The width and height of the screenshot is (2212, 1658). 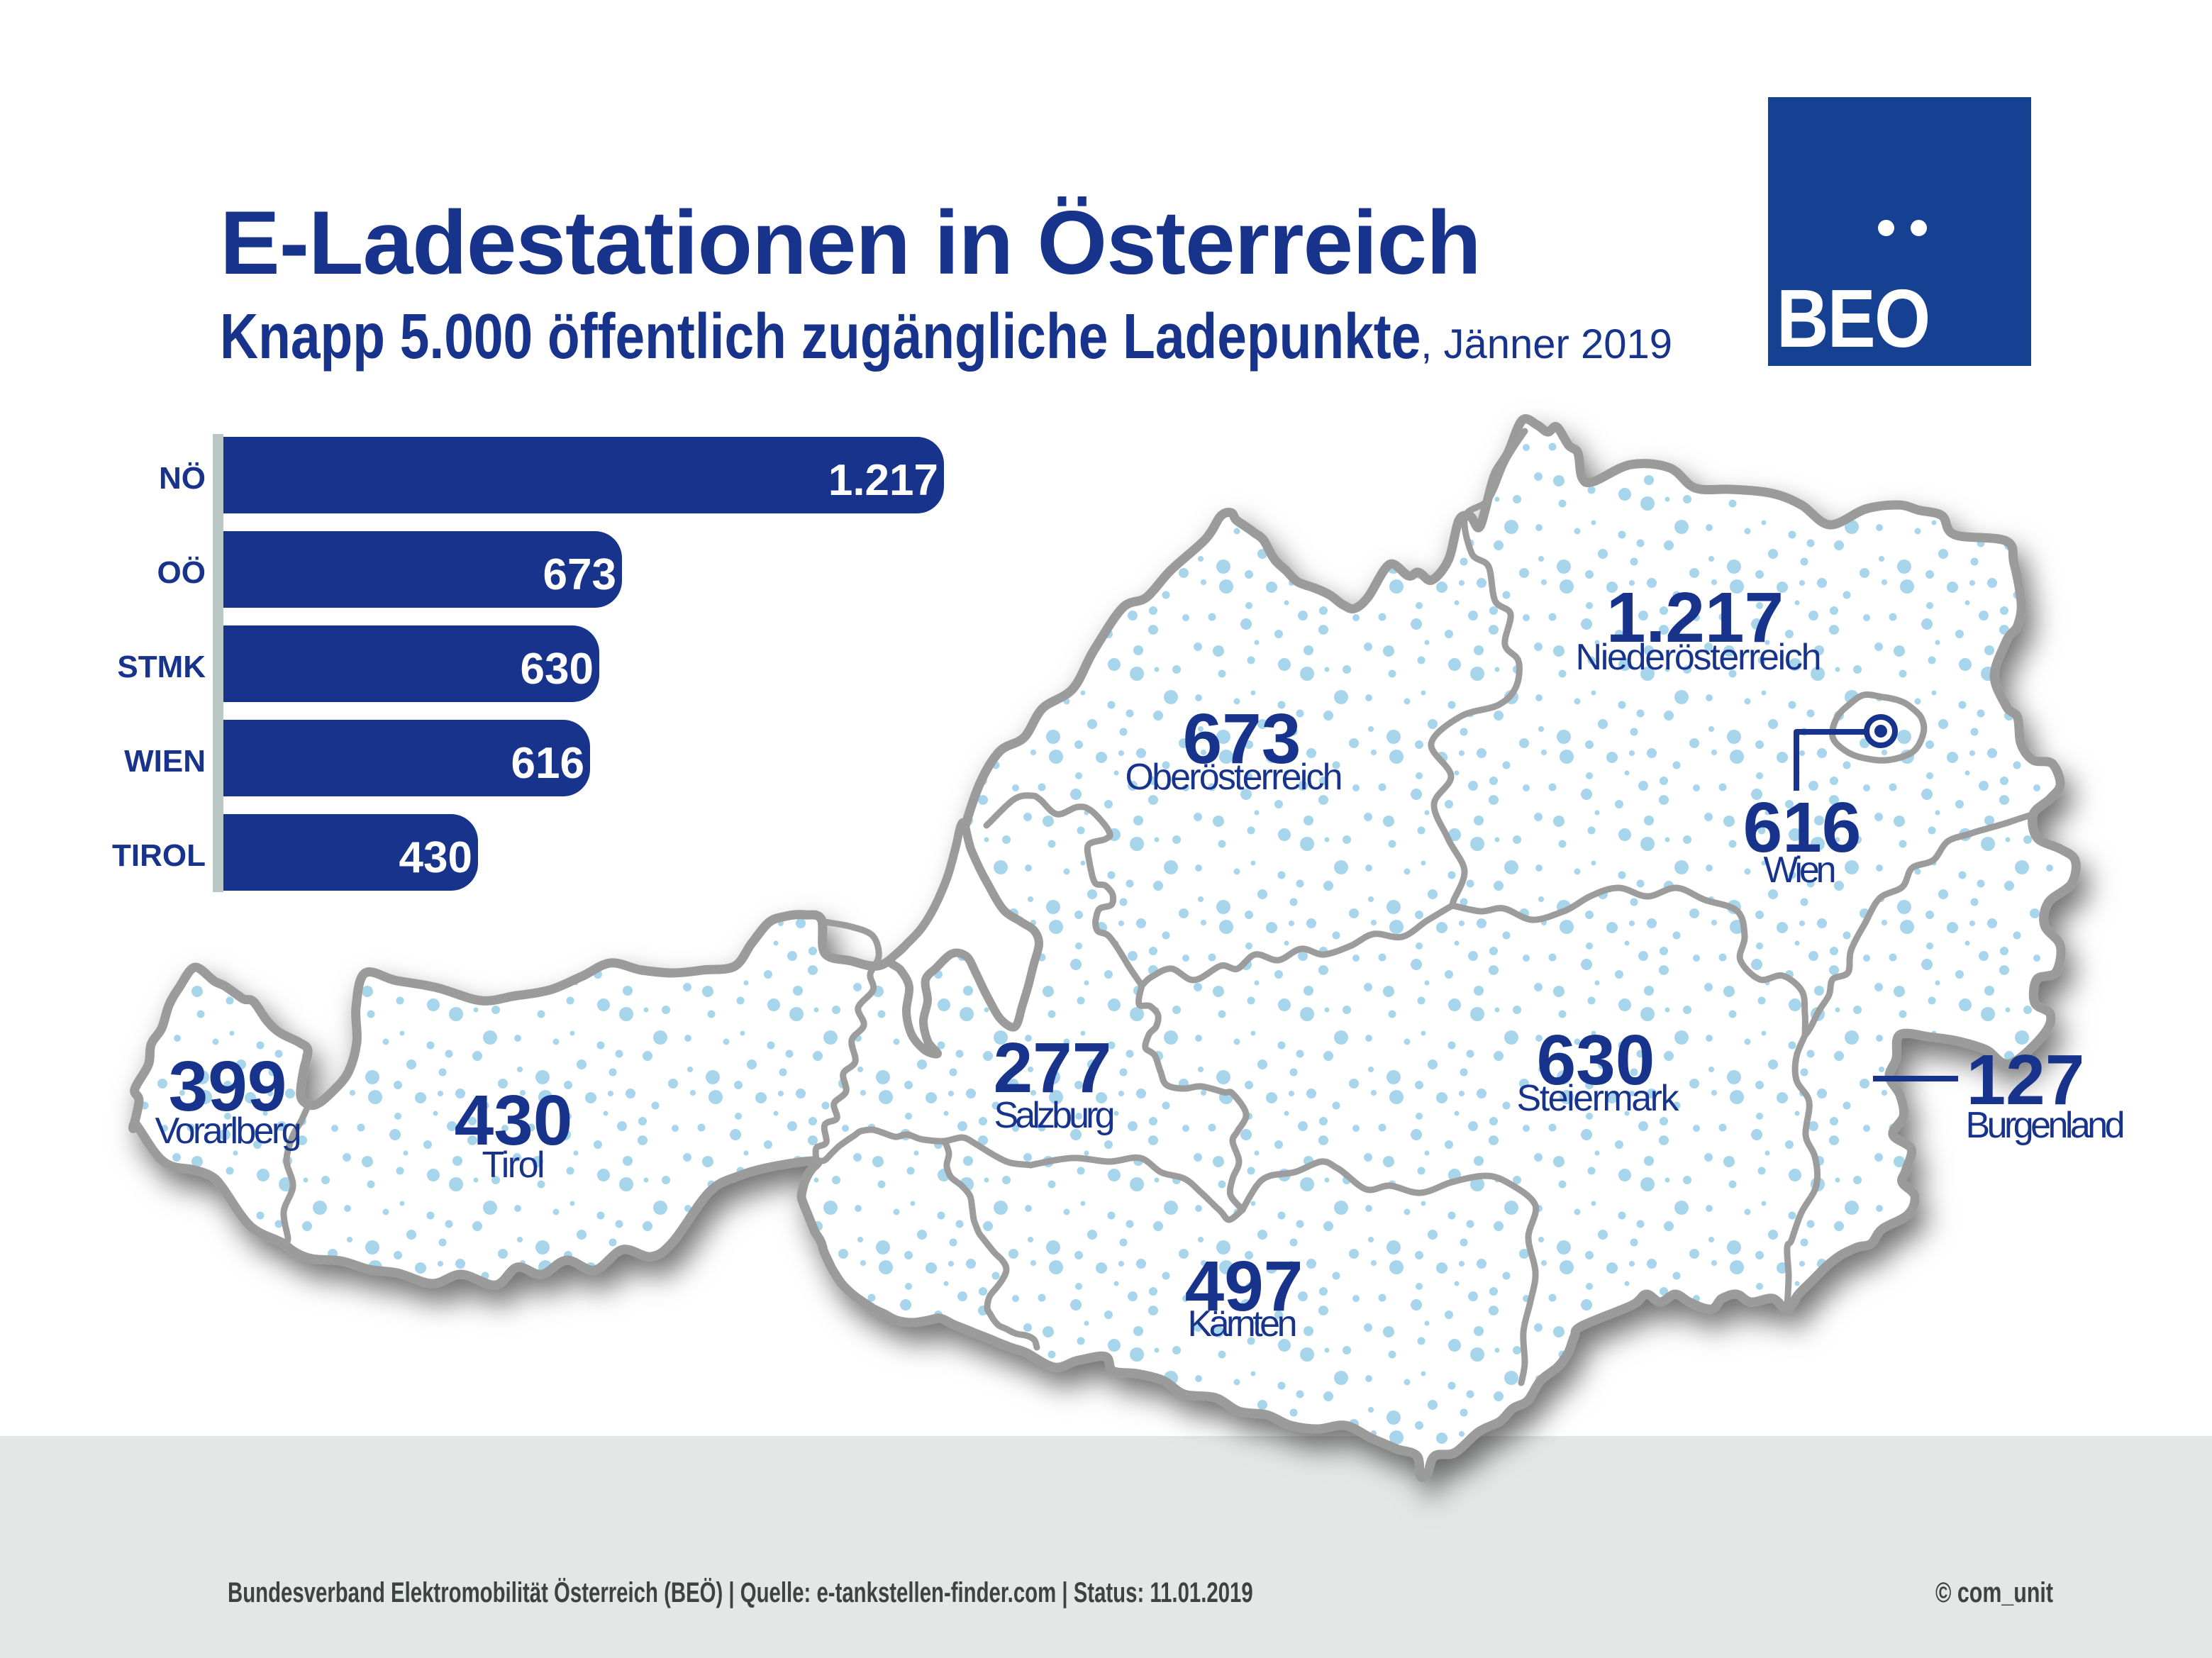 I want to click on svg-text: Burgenland, so click(x=2045, y=1125).